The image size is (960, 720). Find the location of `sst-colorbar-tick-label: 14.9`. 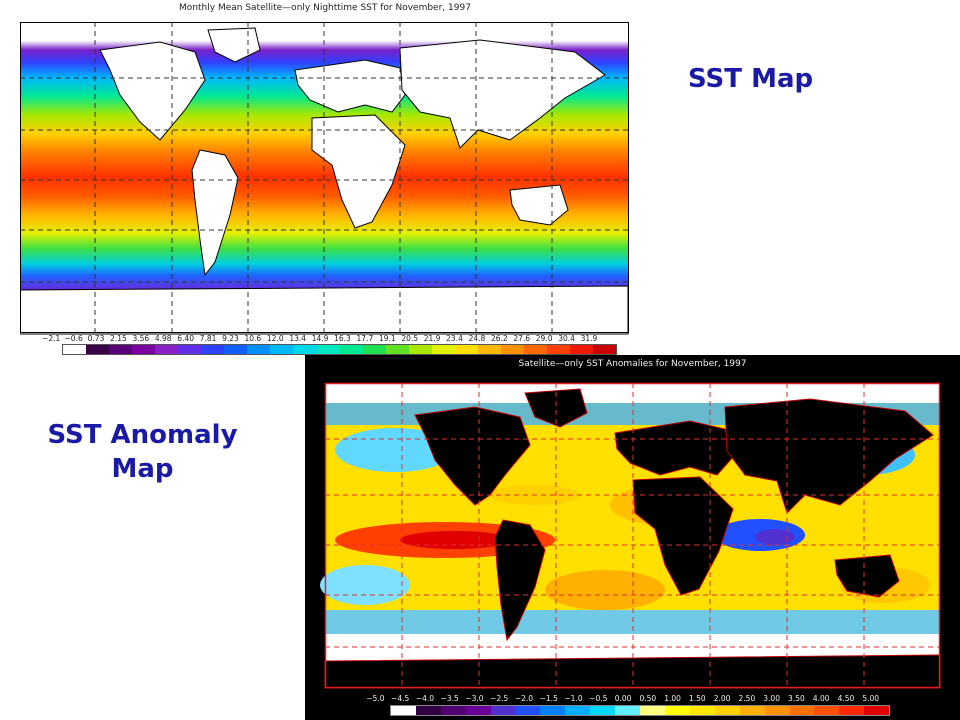

sst-colorbar-tick-label: 14.9 is located at coordinates (320, 338).